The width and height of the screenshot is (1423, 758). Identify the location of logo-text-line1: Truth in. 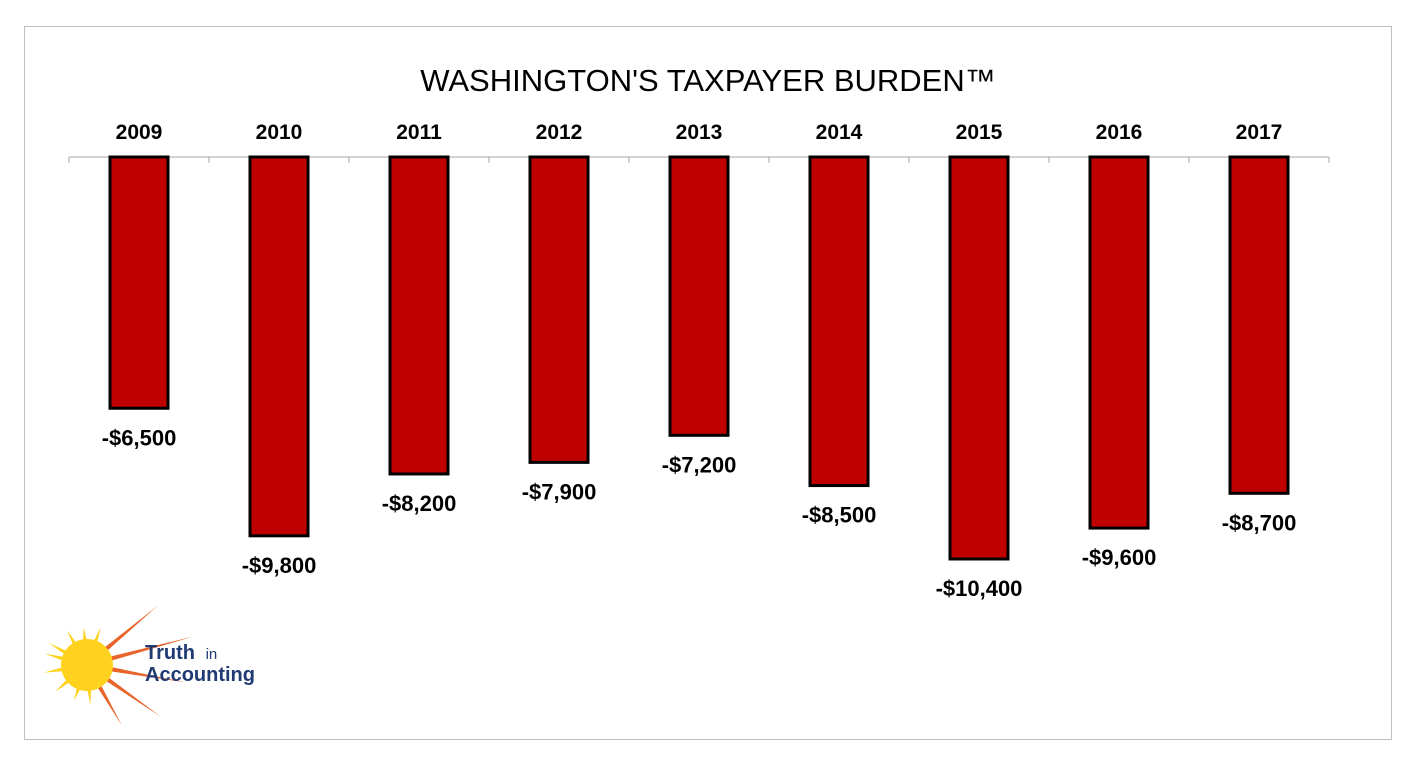
(181, 653).